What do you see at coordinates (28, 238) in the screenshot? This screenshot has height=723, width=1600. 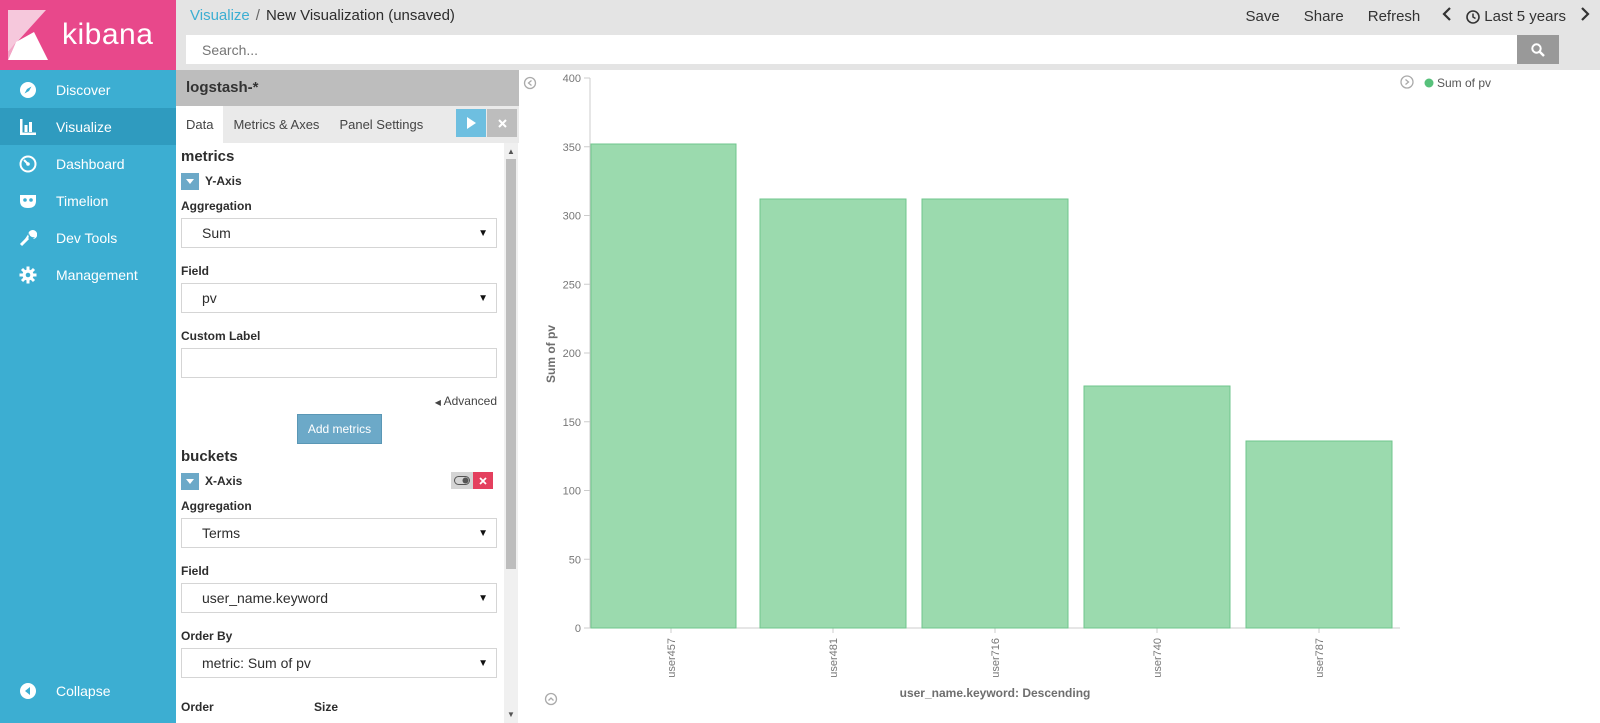 I see `wrench-icon` at bounding box center [28, 238].